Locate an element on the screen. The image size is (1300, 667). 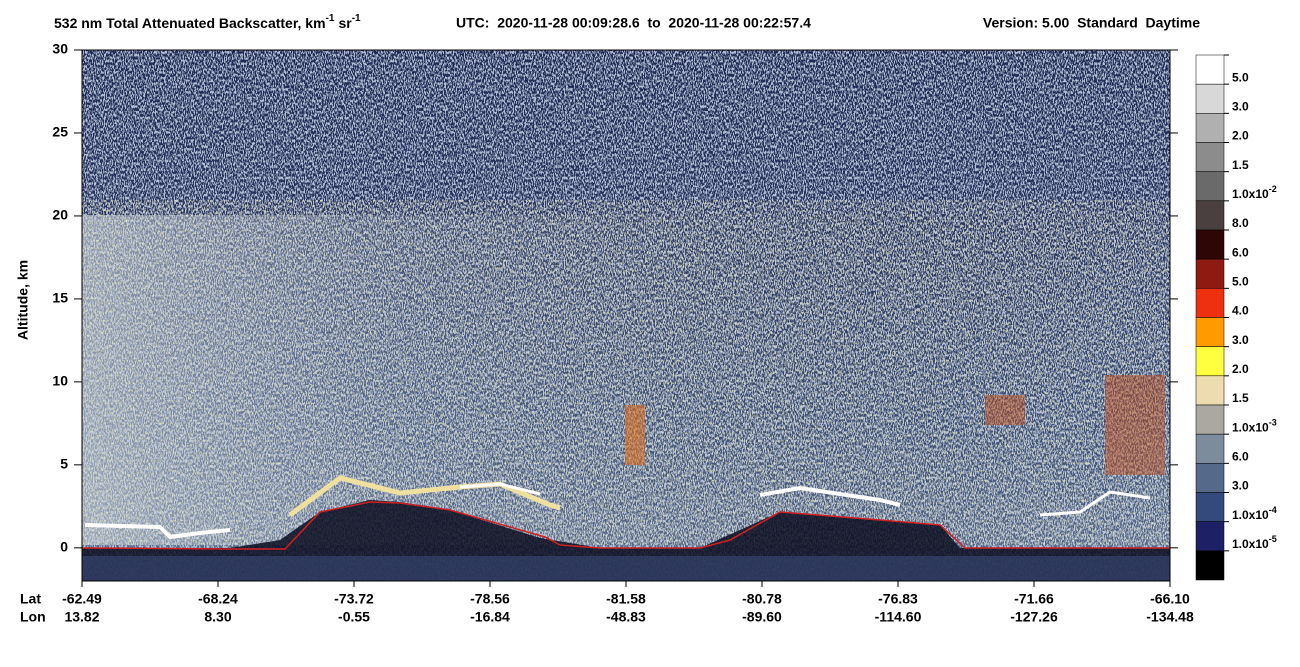
surface-line is located at coordinates (625, 525).